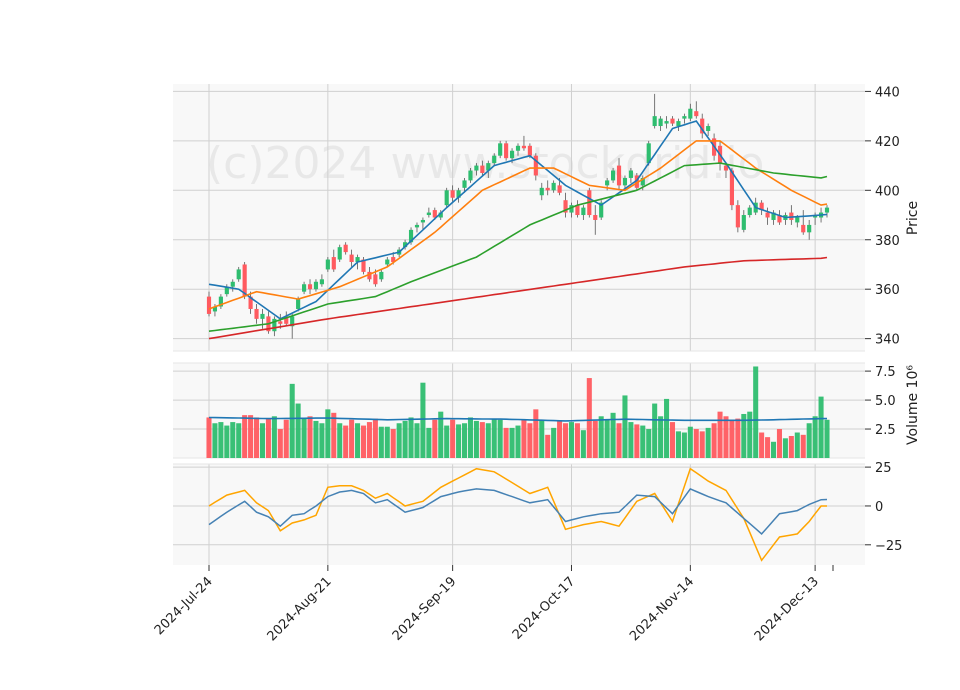  What do you see at coordinates (913, 218) in the screenshot?
I see `price-axis-label: Price` at bounding box center [913, 218].